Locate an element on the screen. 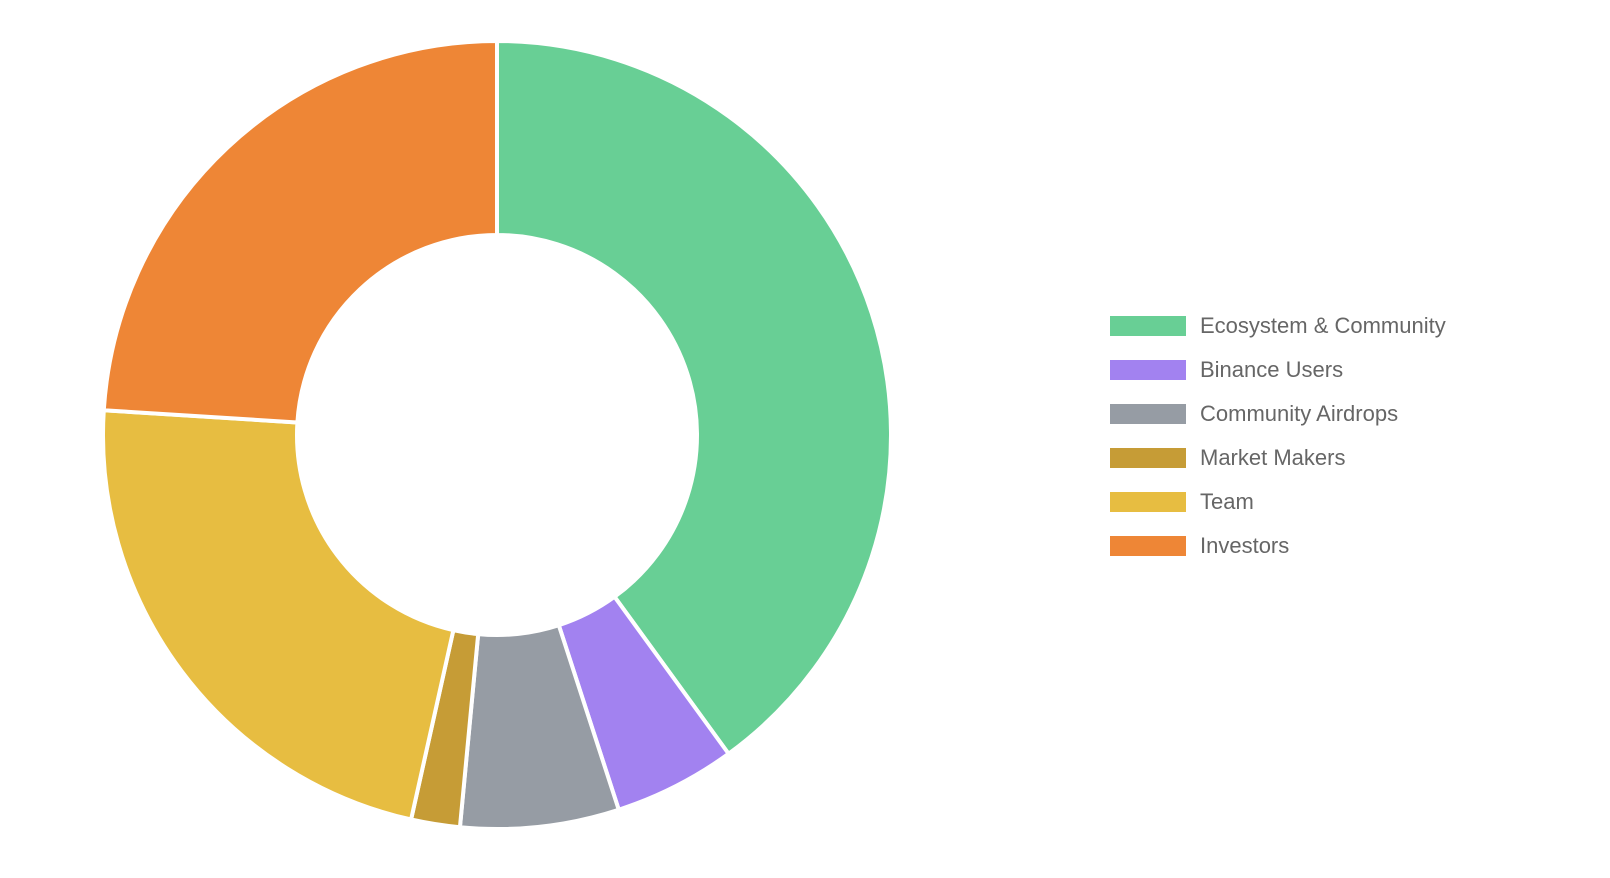  slice-team is located at coordinates (278, 615).